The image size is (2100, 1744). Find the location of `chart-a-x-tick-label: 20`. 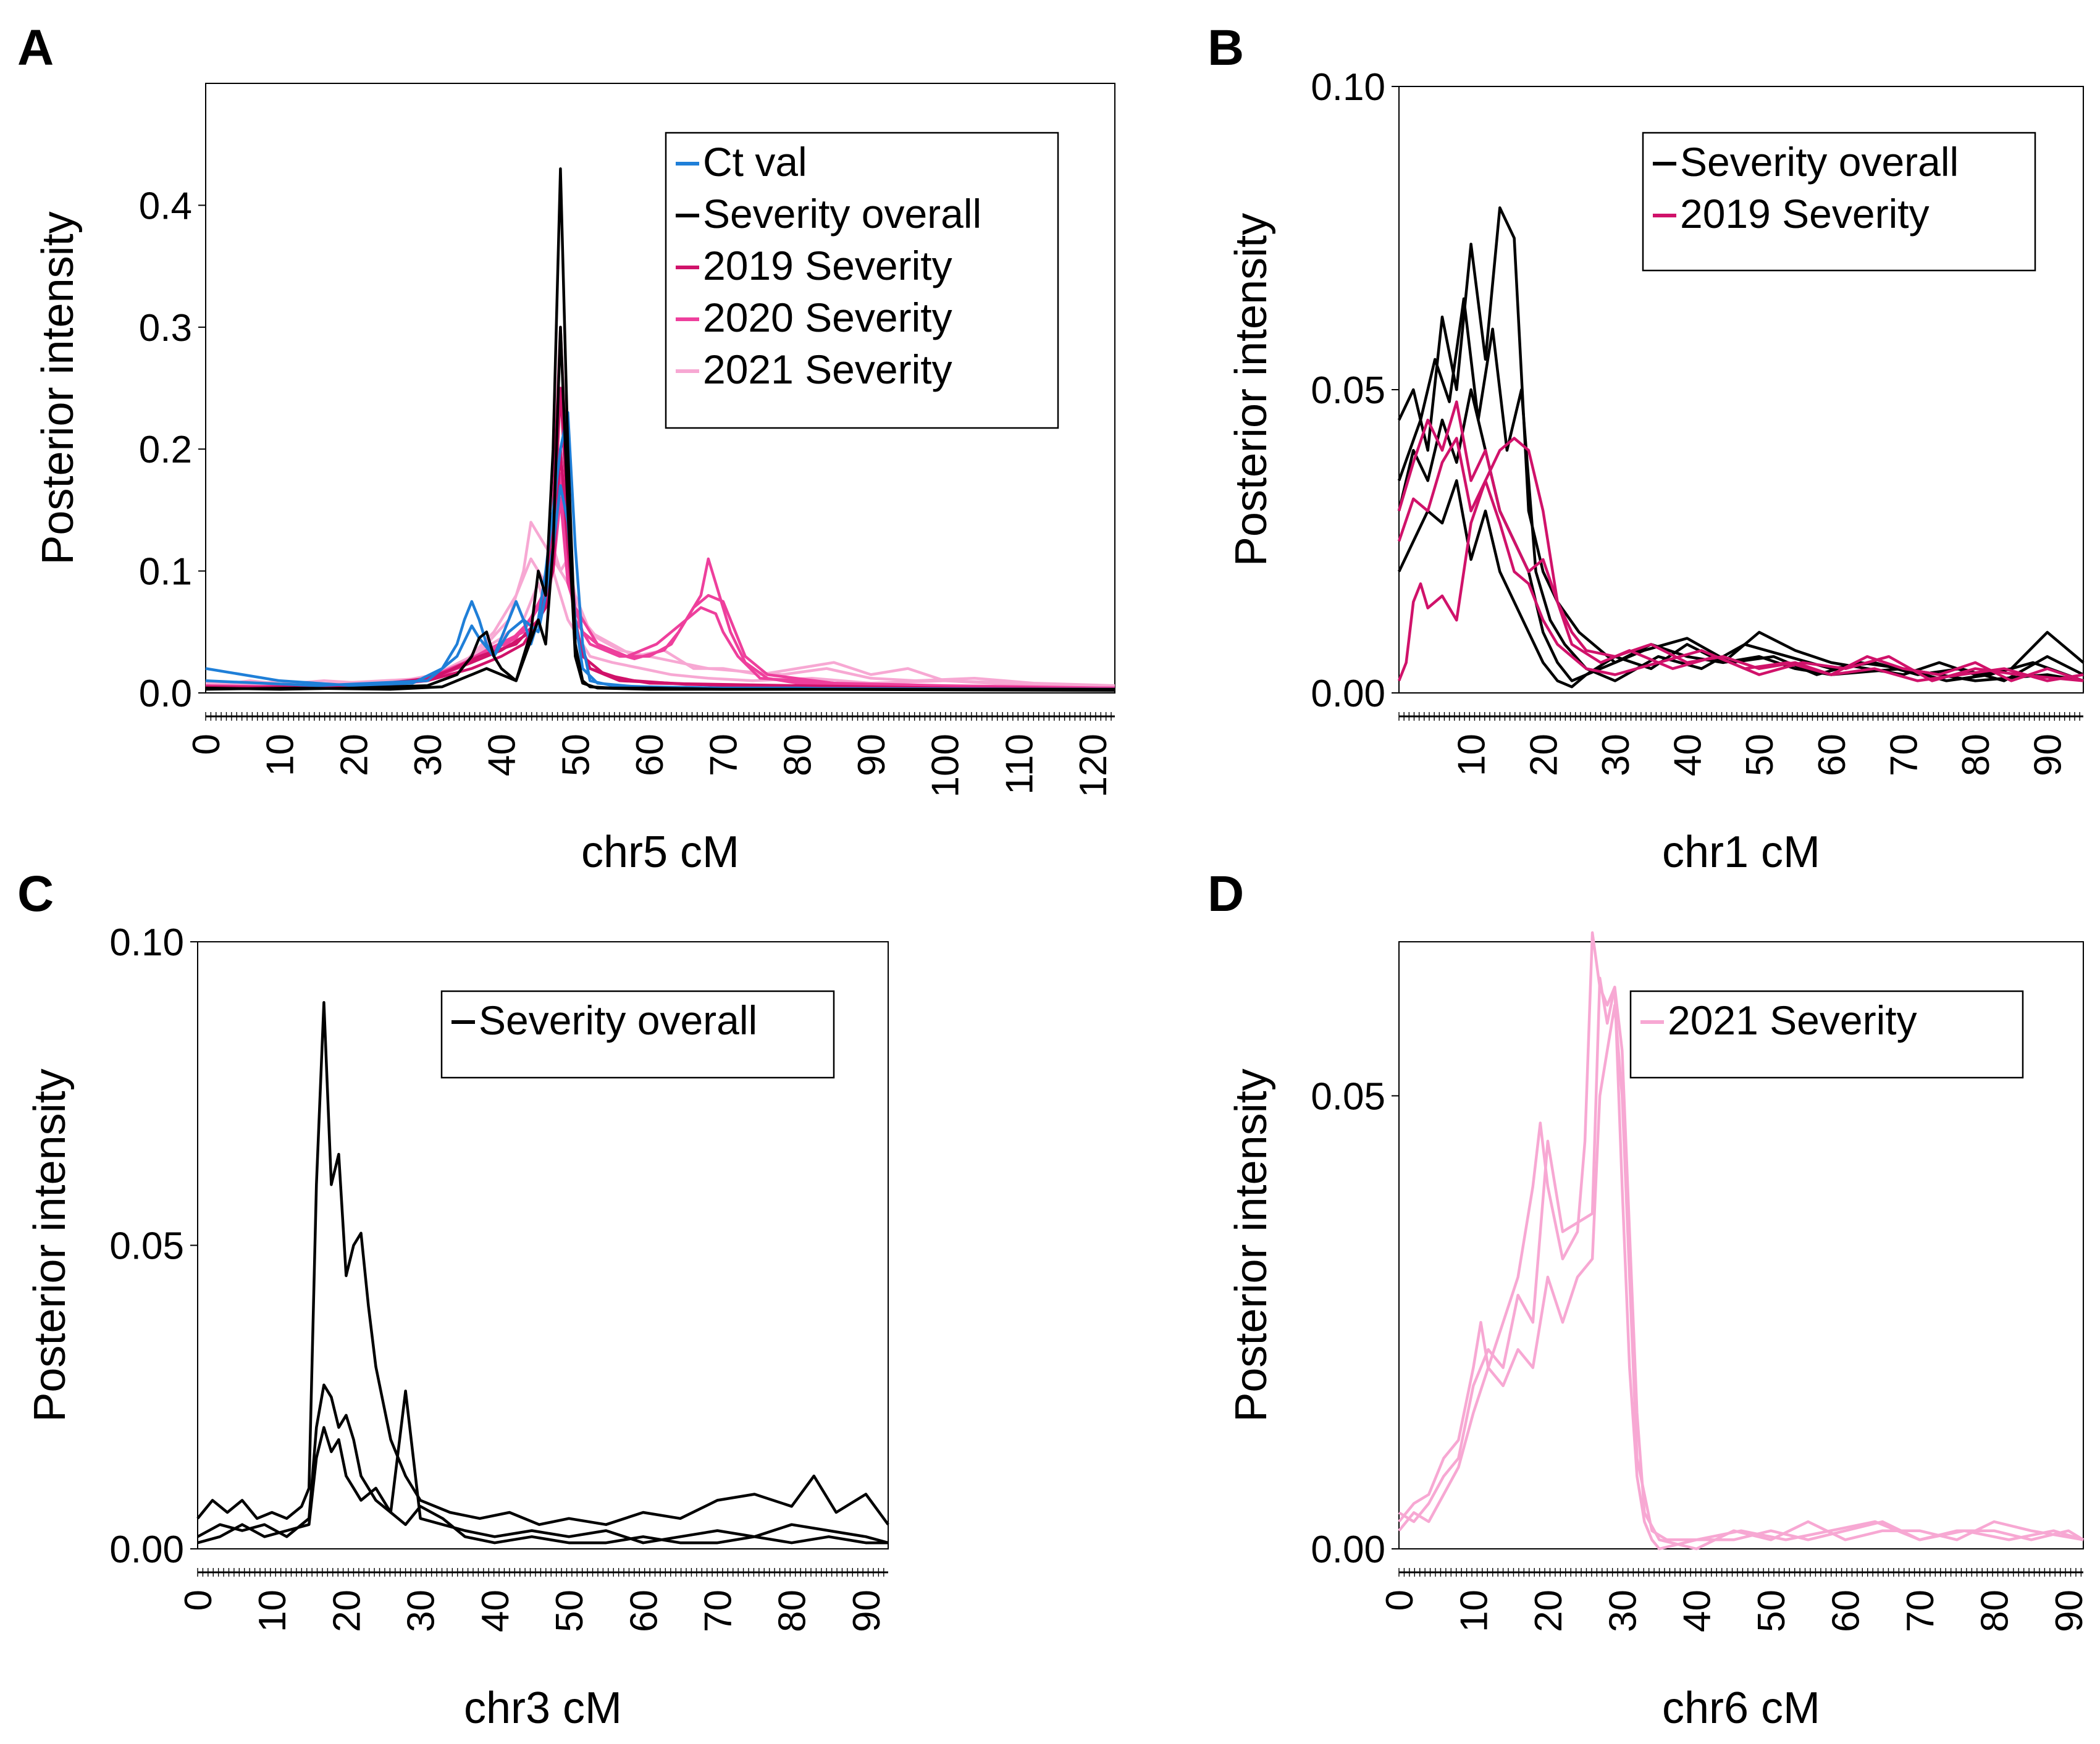

chart-a-x-tick-label: 20 is located at coordinates (354, 755).